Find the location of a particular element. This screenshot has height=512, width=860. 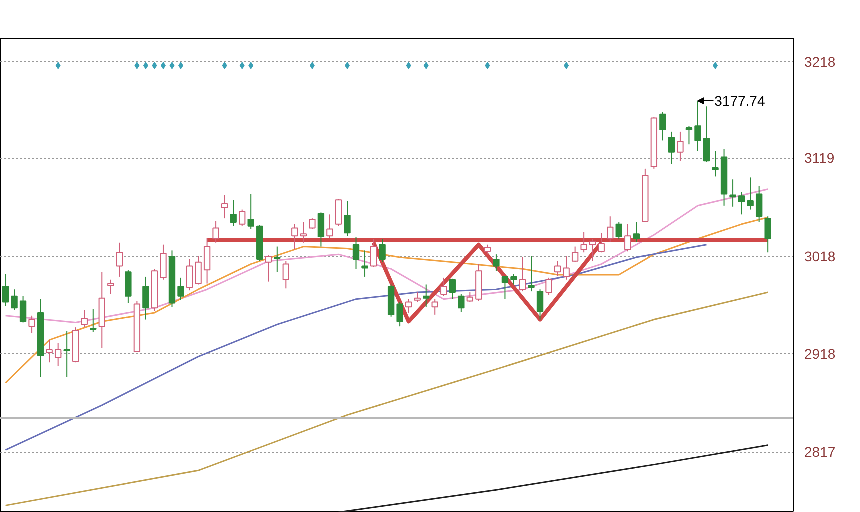

annotation: 3177.74 is located at coordinates (740, 101).